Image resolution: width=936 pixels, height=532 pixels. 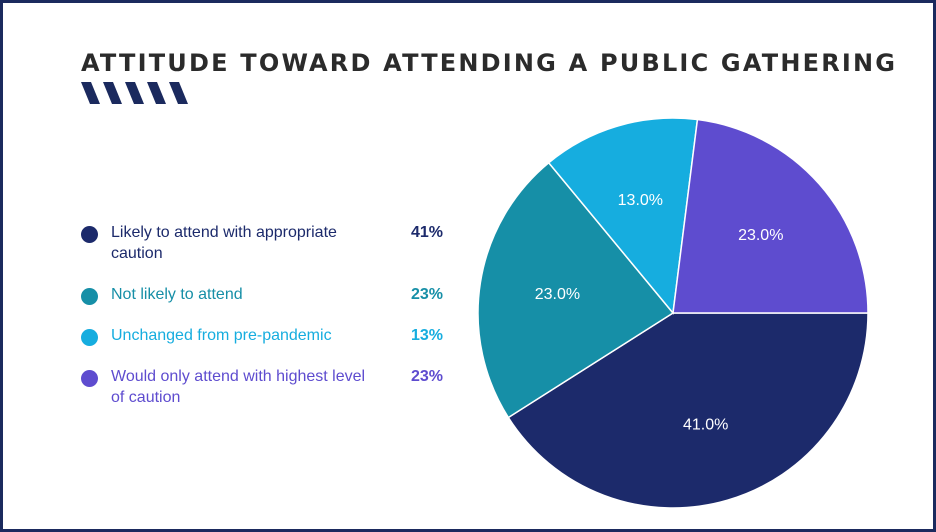 What do you see at coordinates (623, 216) in the screenshot?
I see `pie-slice-unchanged` at bounding box center [623, 216].